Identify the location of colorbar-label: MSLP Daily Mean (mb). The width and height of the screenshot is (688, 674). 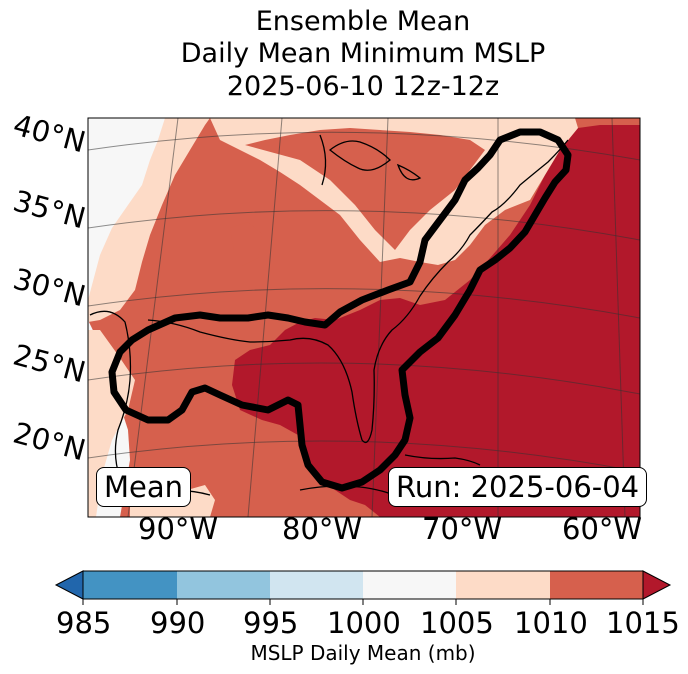
(363, 653).